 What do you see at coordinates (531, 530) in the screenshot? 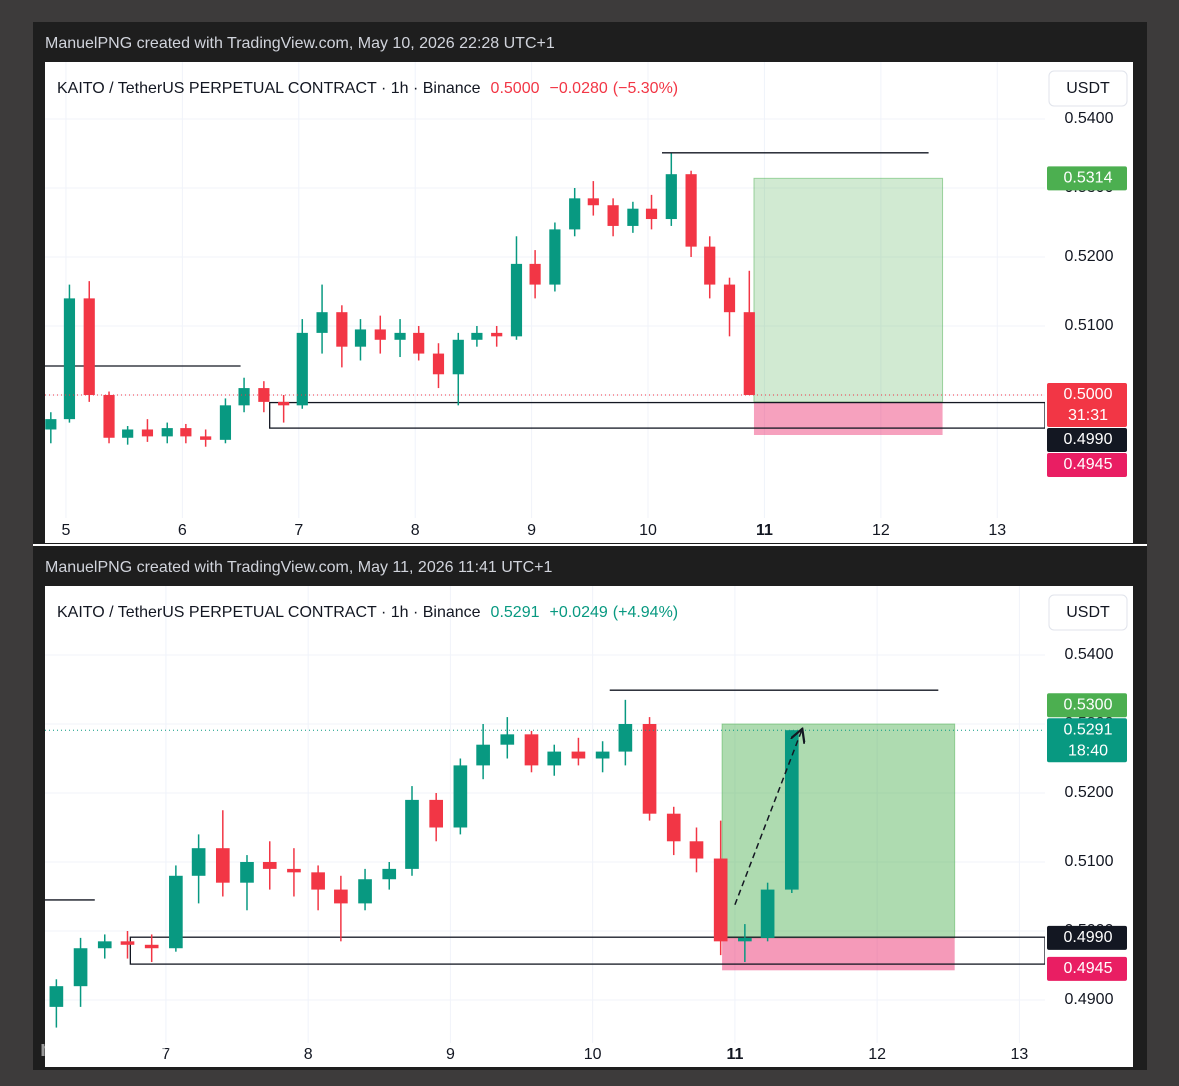
I see `x-tick-label: 9` at bounding box center [531, 530].